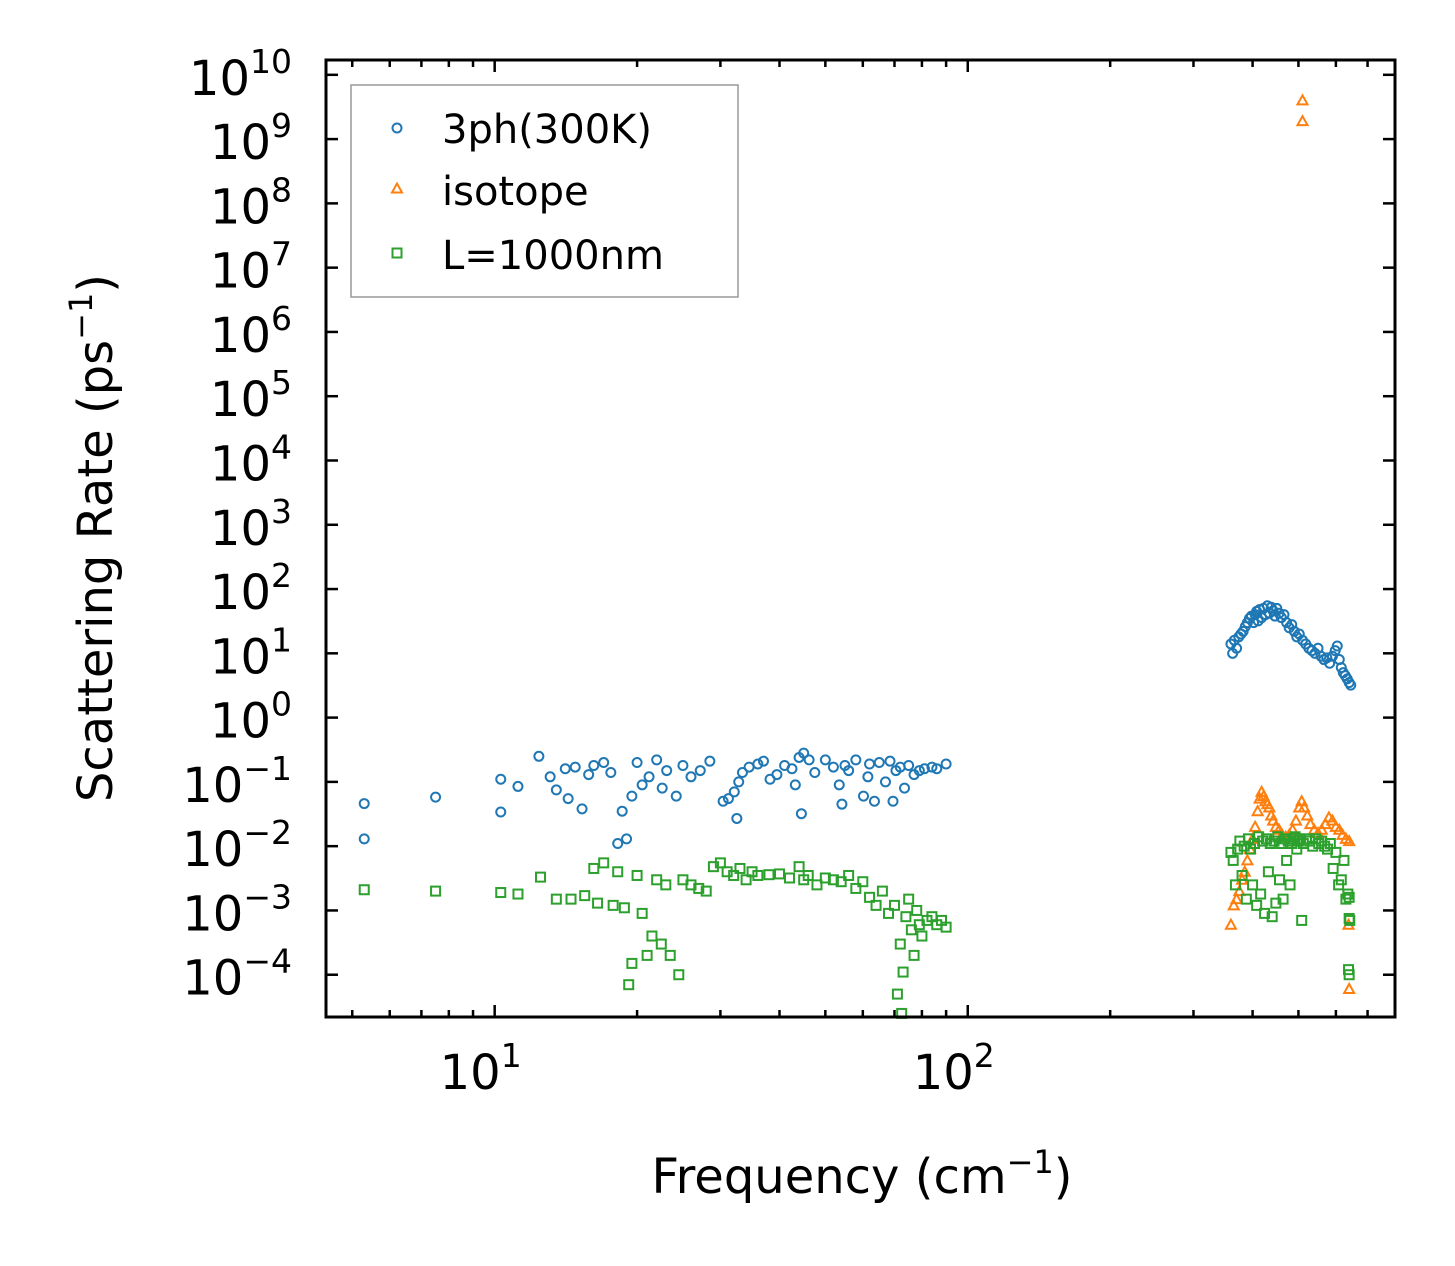 Image resolution: width=1455 pixels, height=1266 pixels. What do you see at coordinates (861, 1174) in the screenshot?
I see `x-axis-title: Frequency (cm−1)` at bounding box center [861, 1174].